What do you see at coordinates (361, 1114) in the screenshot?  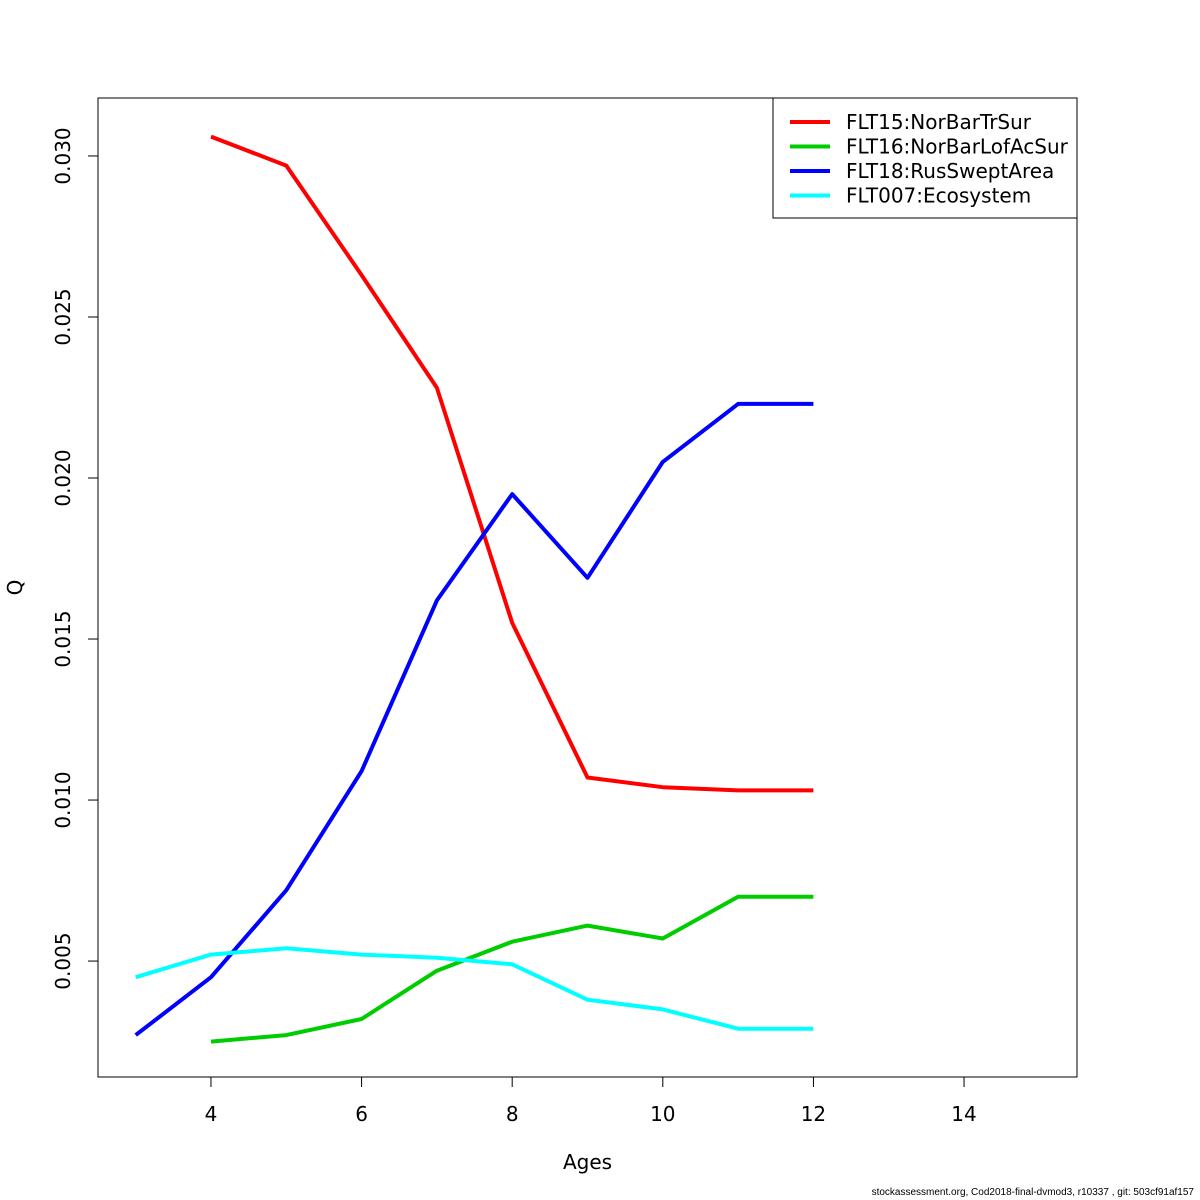 I see `x-tick-label: 6` at bounding box center [361, 1114].